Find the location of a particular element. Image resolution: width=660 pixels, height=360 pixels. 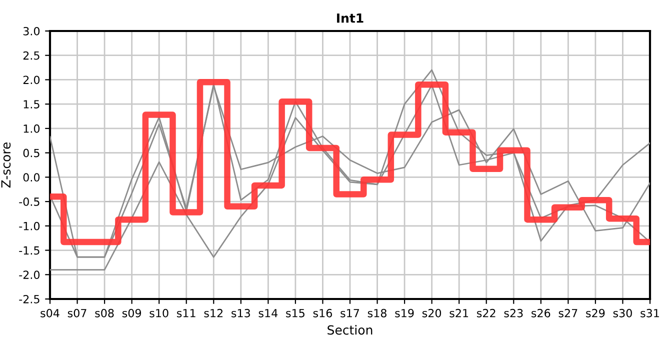

x-tick-label: s08 is located at coordinates (104, 313).